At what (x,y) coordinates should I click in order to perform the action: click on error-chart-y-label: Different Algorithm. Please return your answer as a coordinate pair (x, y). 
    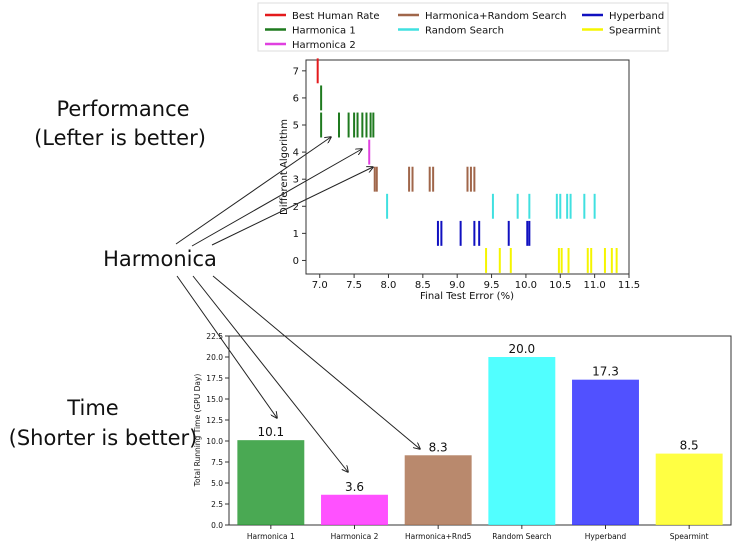
    Looking at the image, I should click on (284, 167).